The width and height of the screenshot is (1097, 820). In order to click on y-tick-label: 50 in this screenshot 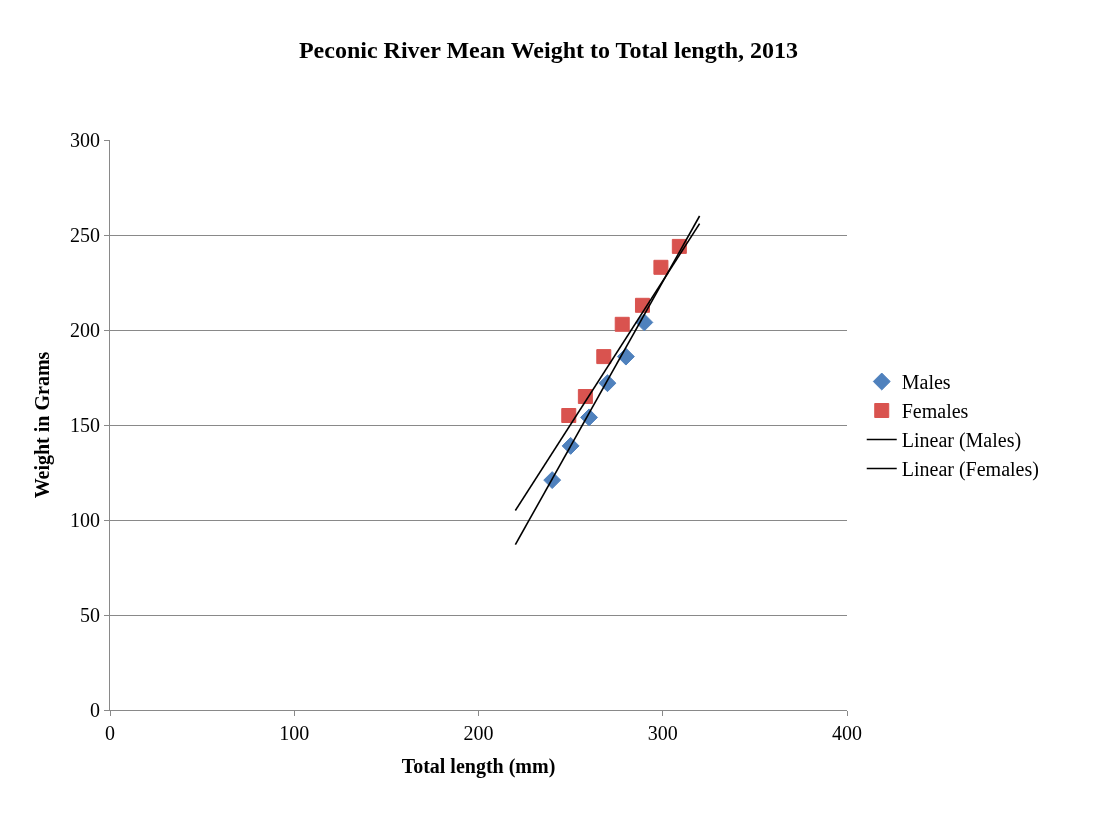, I will do `click(90, 615)`.